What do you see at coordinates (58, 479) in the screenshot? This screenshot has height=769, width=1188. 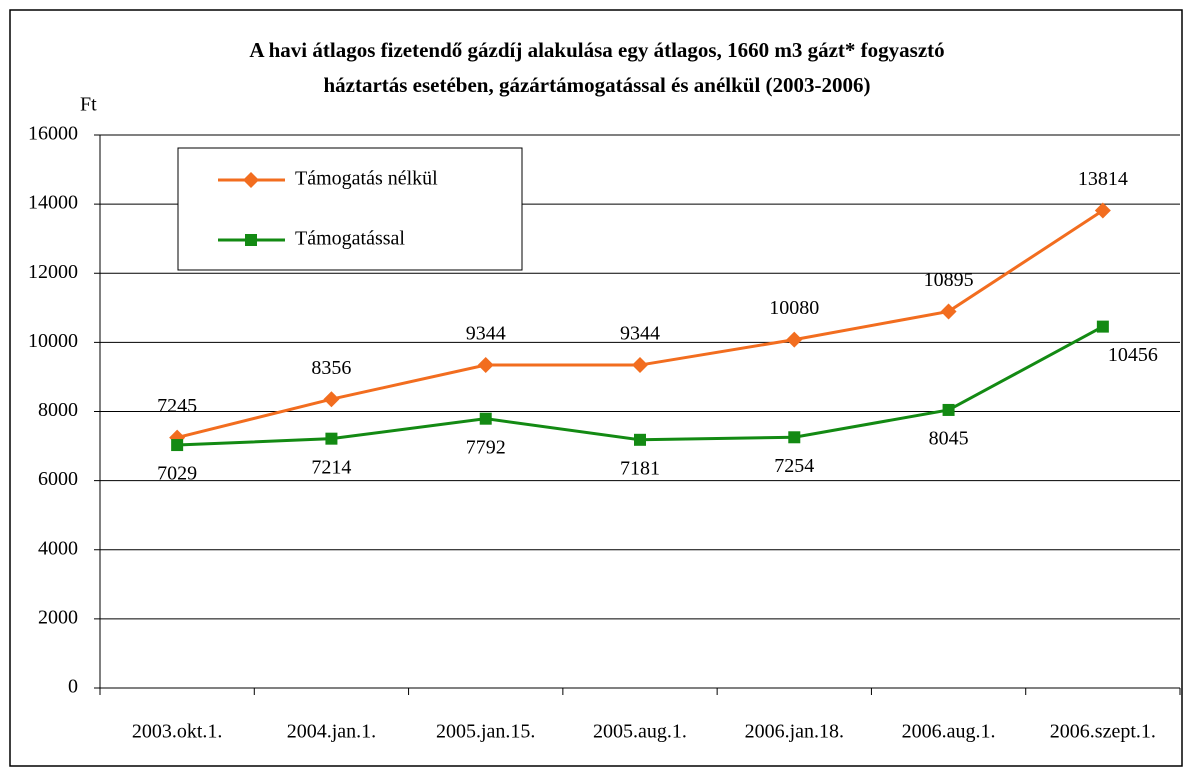 I see `y-tick-label: 6000` at bounding box center [58, 479].